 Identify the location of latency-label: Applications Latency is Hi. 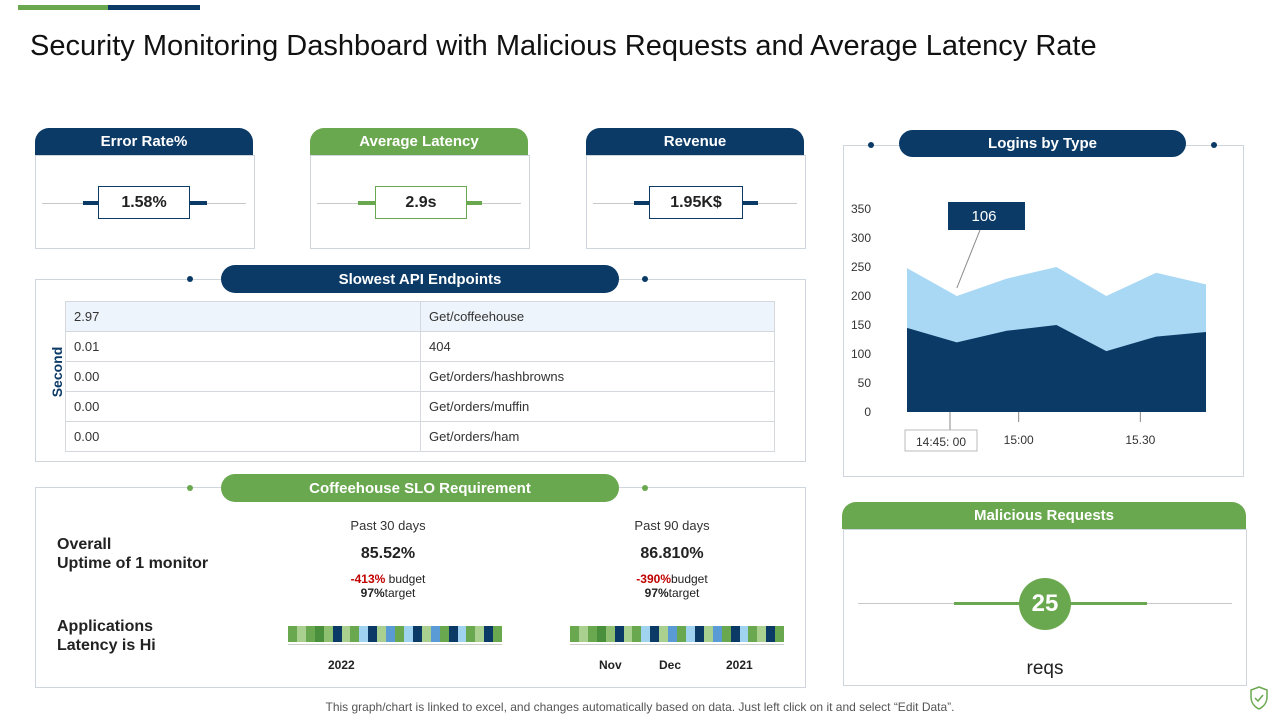
(106, 636).